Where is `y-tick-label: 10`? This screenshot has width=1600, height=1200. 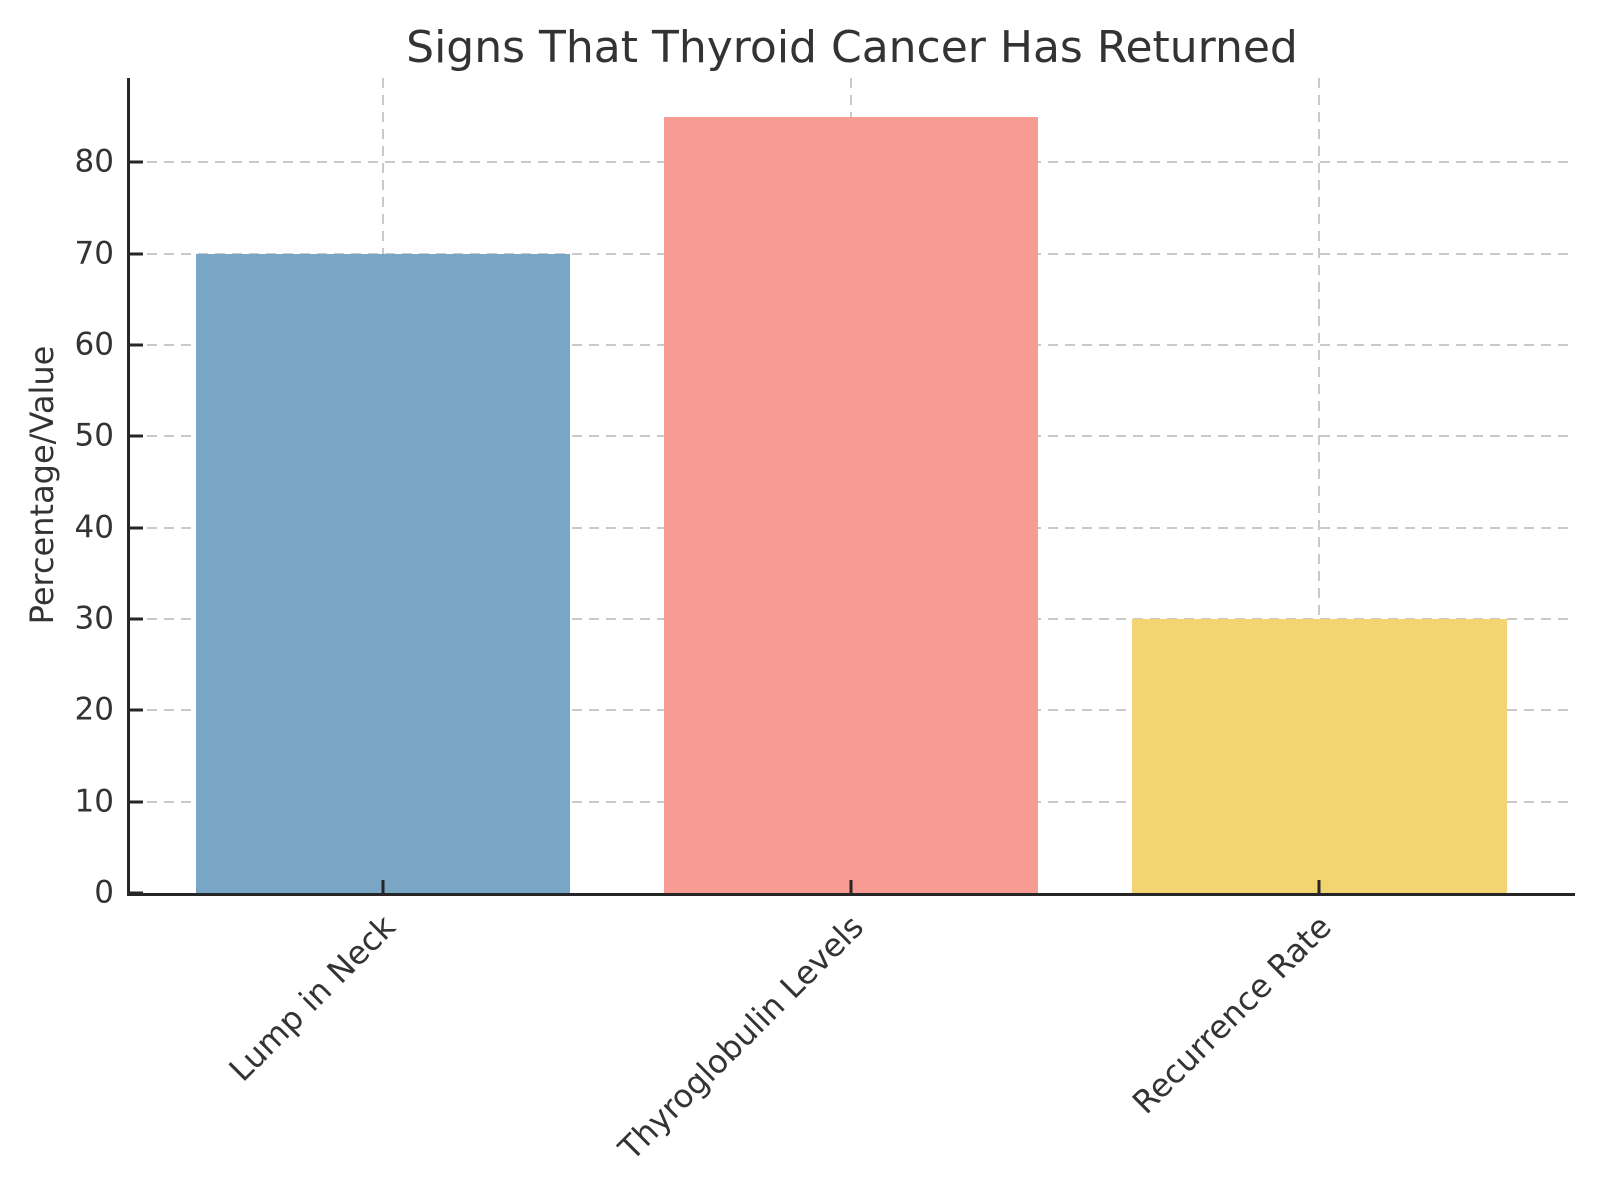 y-tick-label: 10 is located at coordinates (94, 801).